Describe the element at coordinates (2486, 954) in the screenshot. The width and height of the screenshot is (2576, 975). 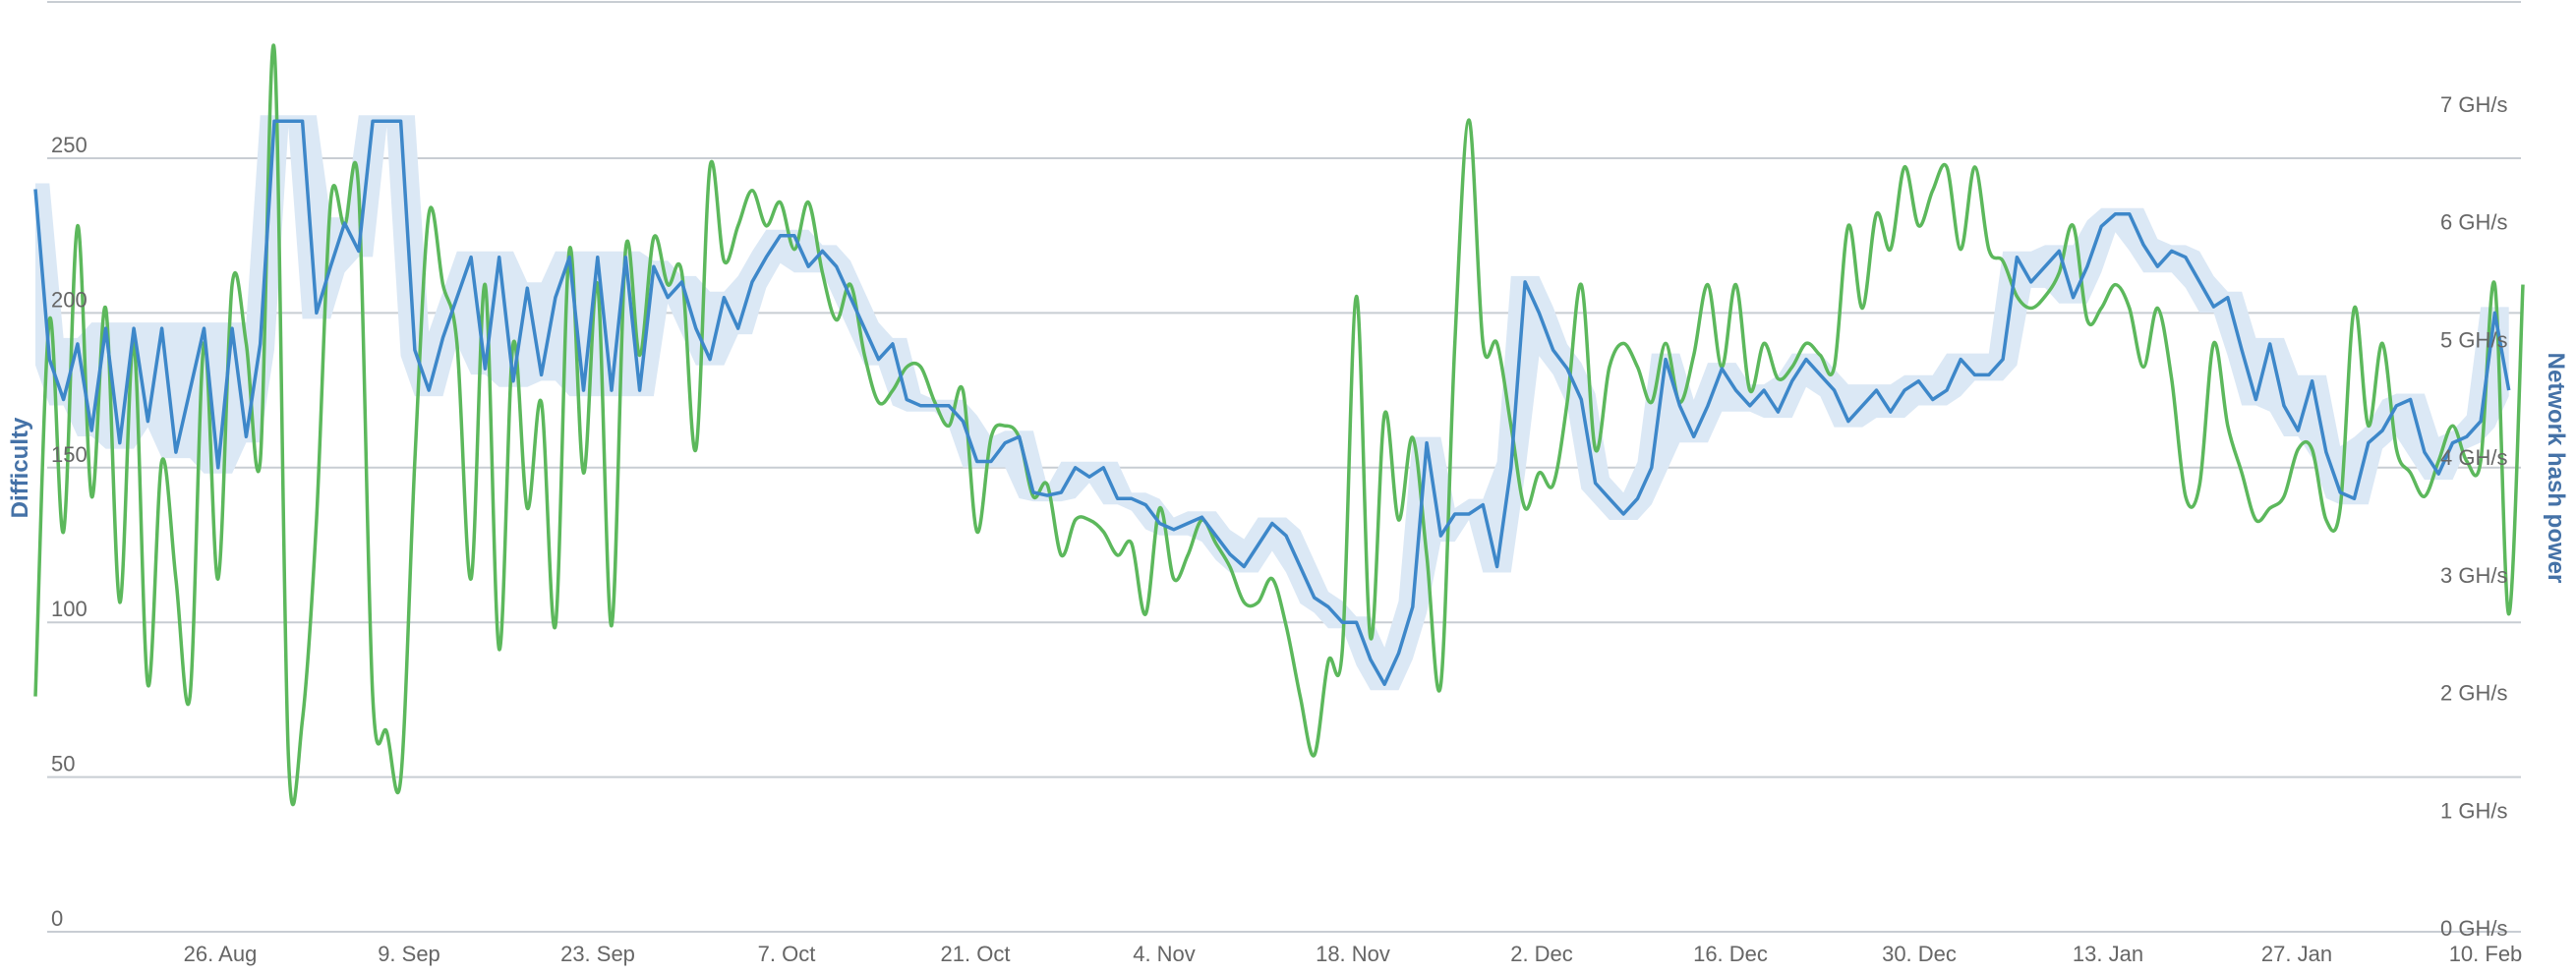
I see `x-tick-label: 10. Feb` at that location.